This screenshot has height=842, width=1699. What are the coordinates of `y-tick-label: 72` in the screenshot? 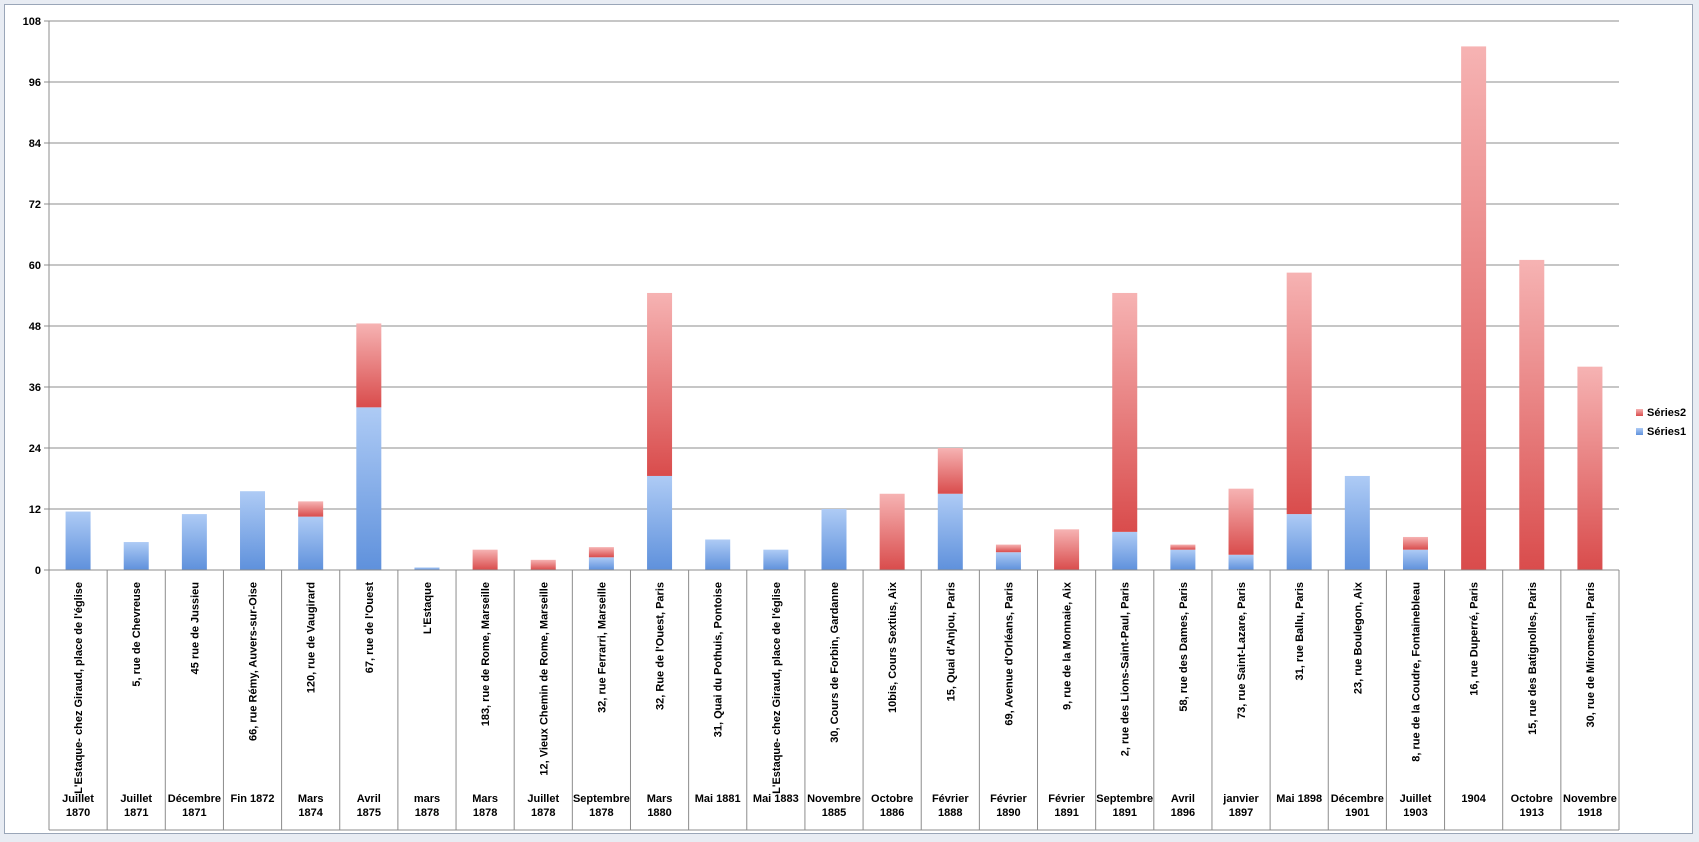 It's located at (35, 205).